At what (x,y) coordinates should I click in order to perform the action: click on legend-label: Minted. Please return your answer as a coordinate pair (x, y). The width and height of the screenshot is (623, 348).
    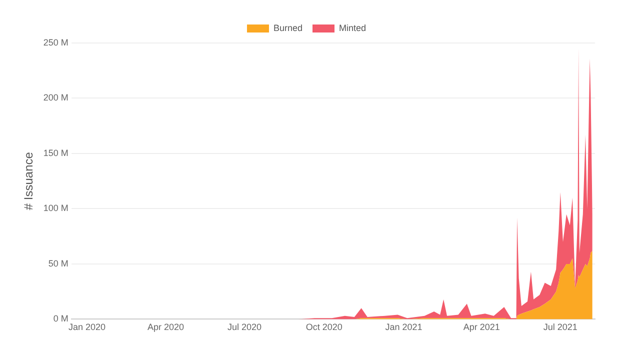
    Looking at the image, I should click on (352, 27).